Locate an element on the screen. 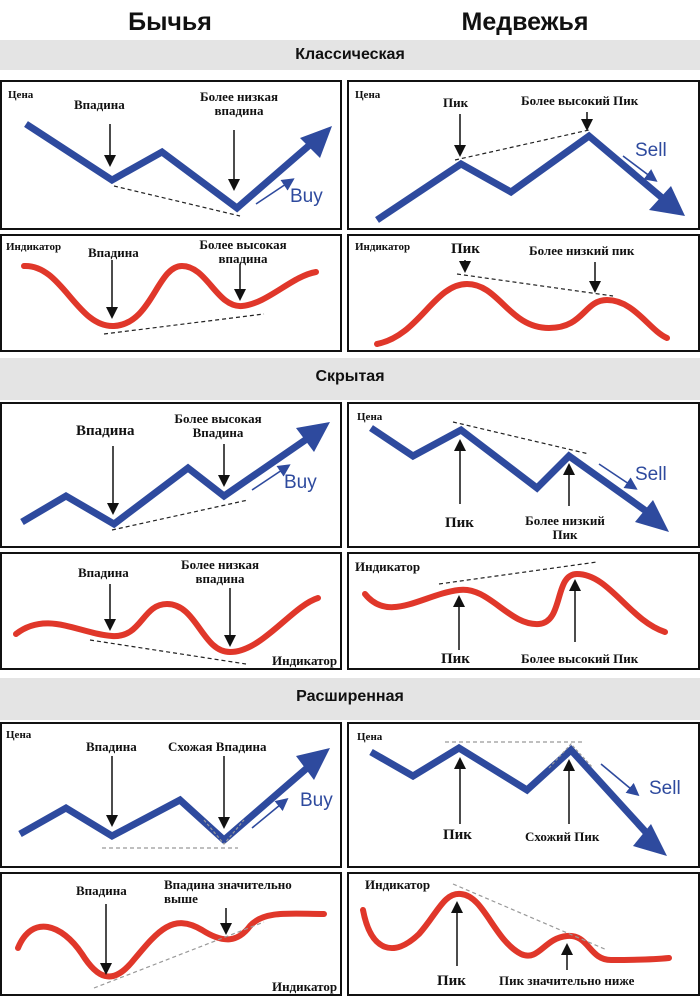 The image size is (700, 996). panel-classic-bear-price: Цена Пик Более высокий Пик Sell is located at coordinates (523, 155).